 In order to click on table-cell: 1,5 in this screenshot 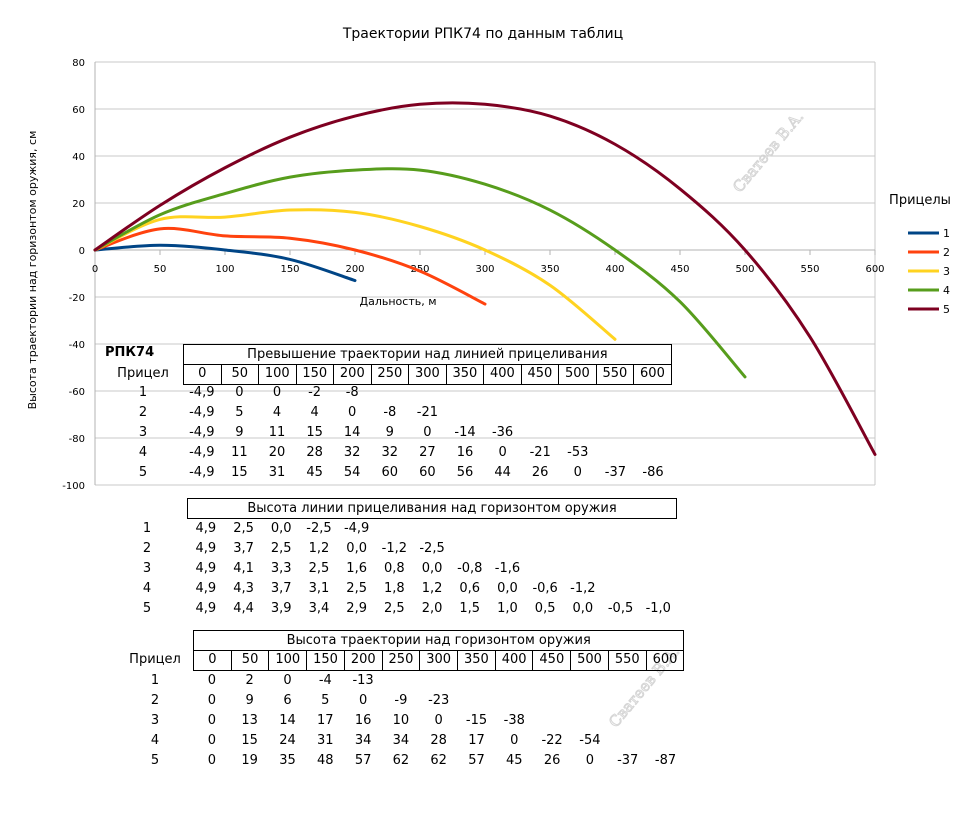, I will do `click(470, 608)`.